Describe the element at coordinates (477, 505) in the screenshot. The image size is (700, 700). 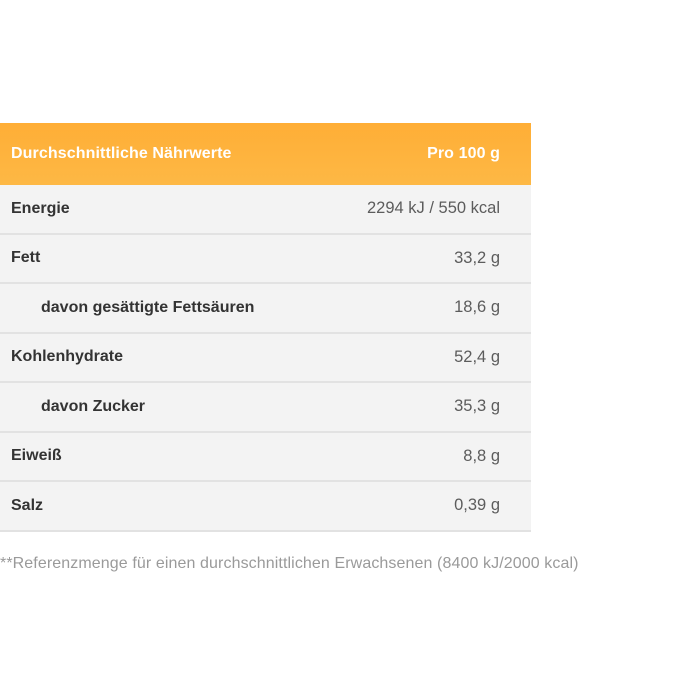
I see `row-value: 0,39 g` at that location.